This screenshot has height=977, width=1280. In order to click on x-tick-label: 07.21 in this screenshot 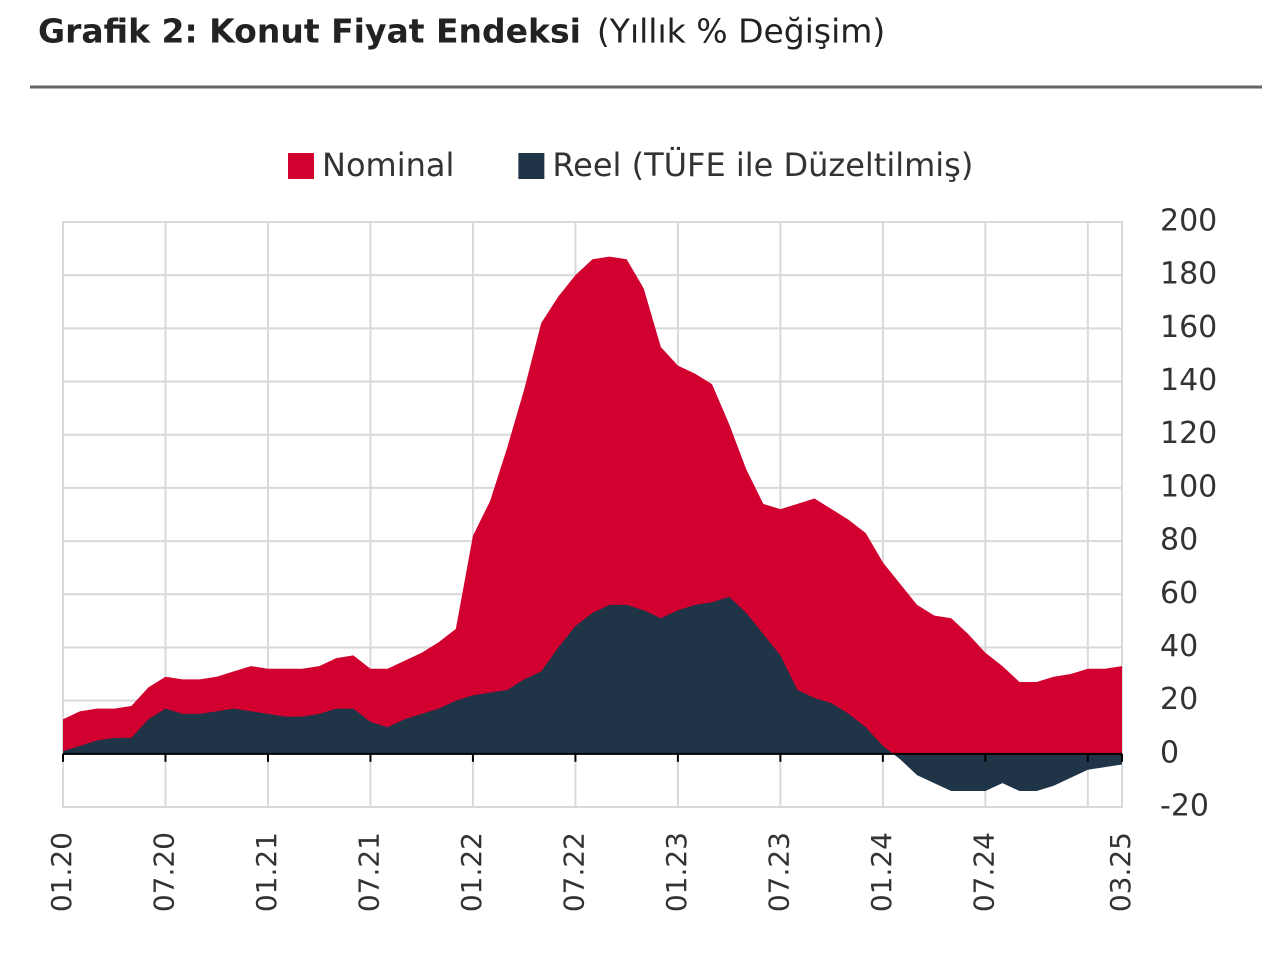, I will do `click(368, 872)`.